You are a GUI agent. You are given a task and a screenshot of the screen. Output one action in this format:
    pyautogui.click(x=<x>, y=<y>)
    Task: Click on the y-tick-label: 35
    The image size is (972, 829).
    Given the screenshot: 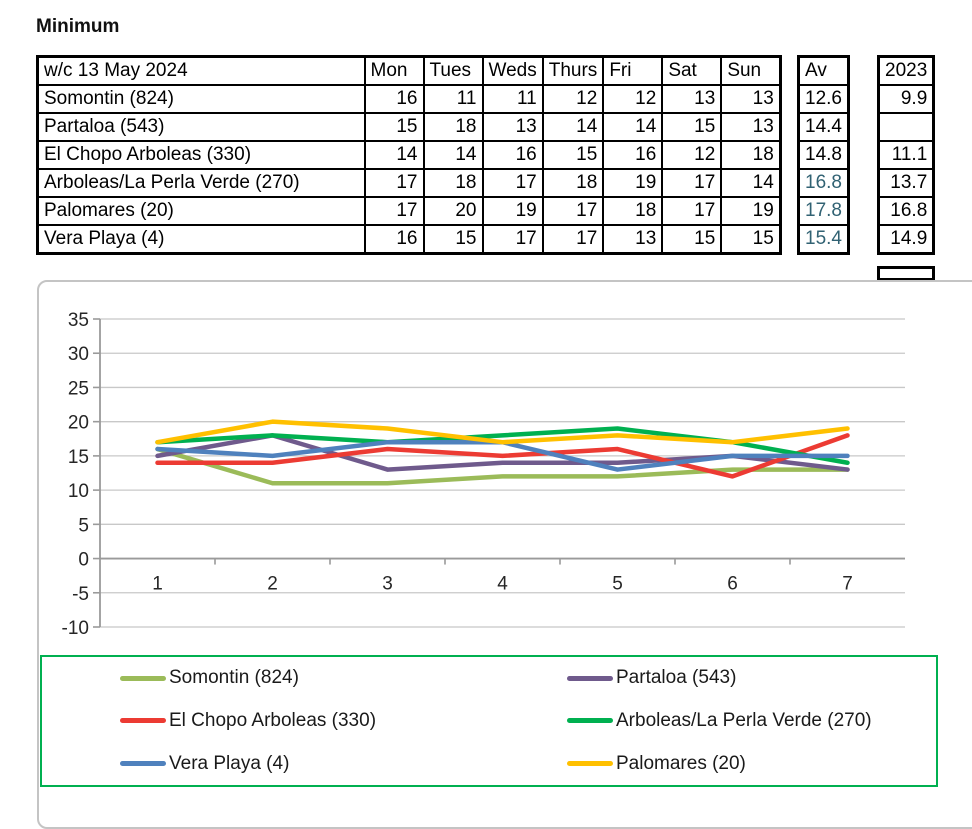 What is the action you would take?
    pyautogui.click(x=78, y=320)
    